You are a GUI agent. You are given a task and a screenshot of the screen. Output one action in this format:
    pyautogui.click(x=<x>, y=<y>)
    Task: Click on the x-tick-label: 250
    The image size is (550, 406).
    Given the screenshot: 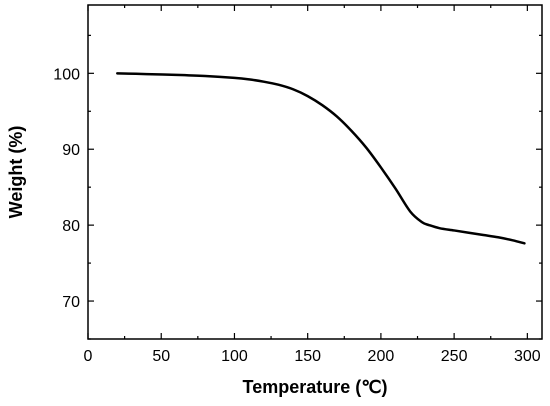 What is the action you would take?
    pyautogui.click(x=454, y=356)
    